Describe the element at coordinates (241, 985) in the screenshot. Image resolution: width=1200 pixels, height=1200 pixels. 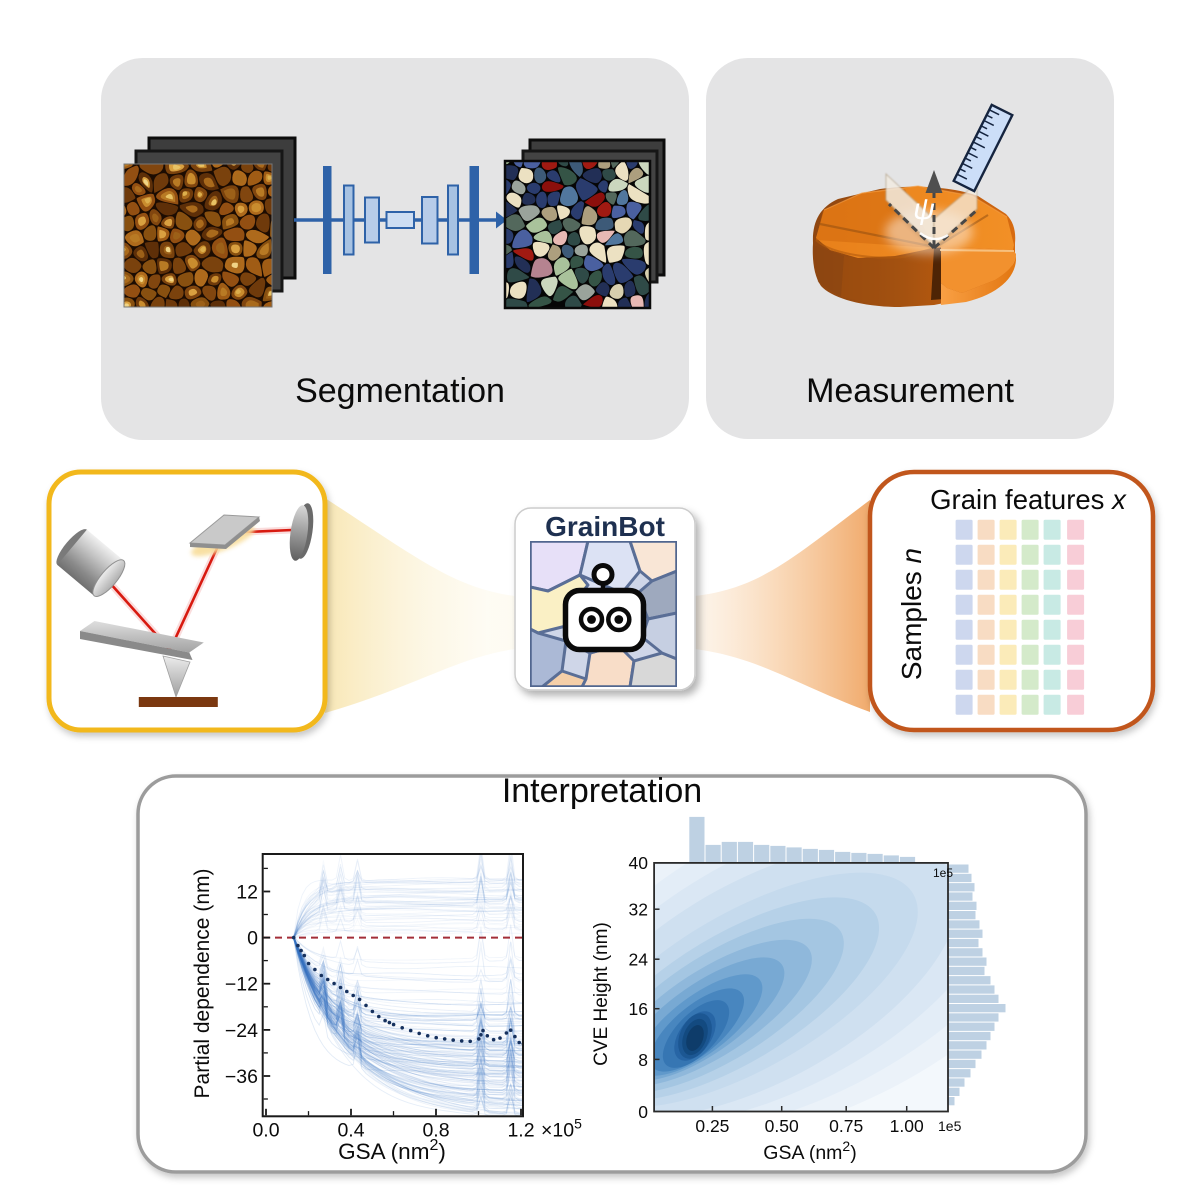
I see `svg-text: −12` at that location.